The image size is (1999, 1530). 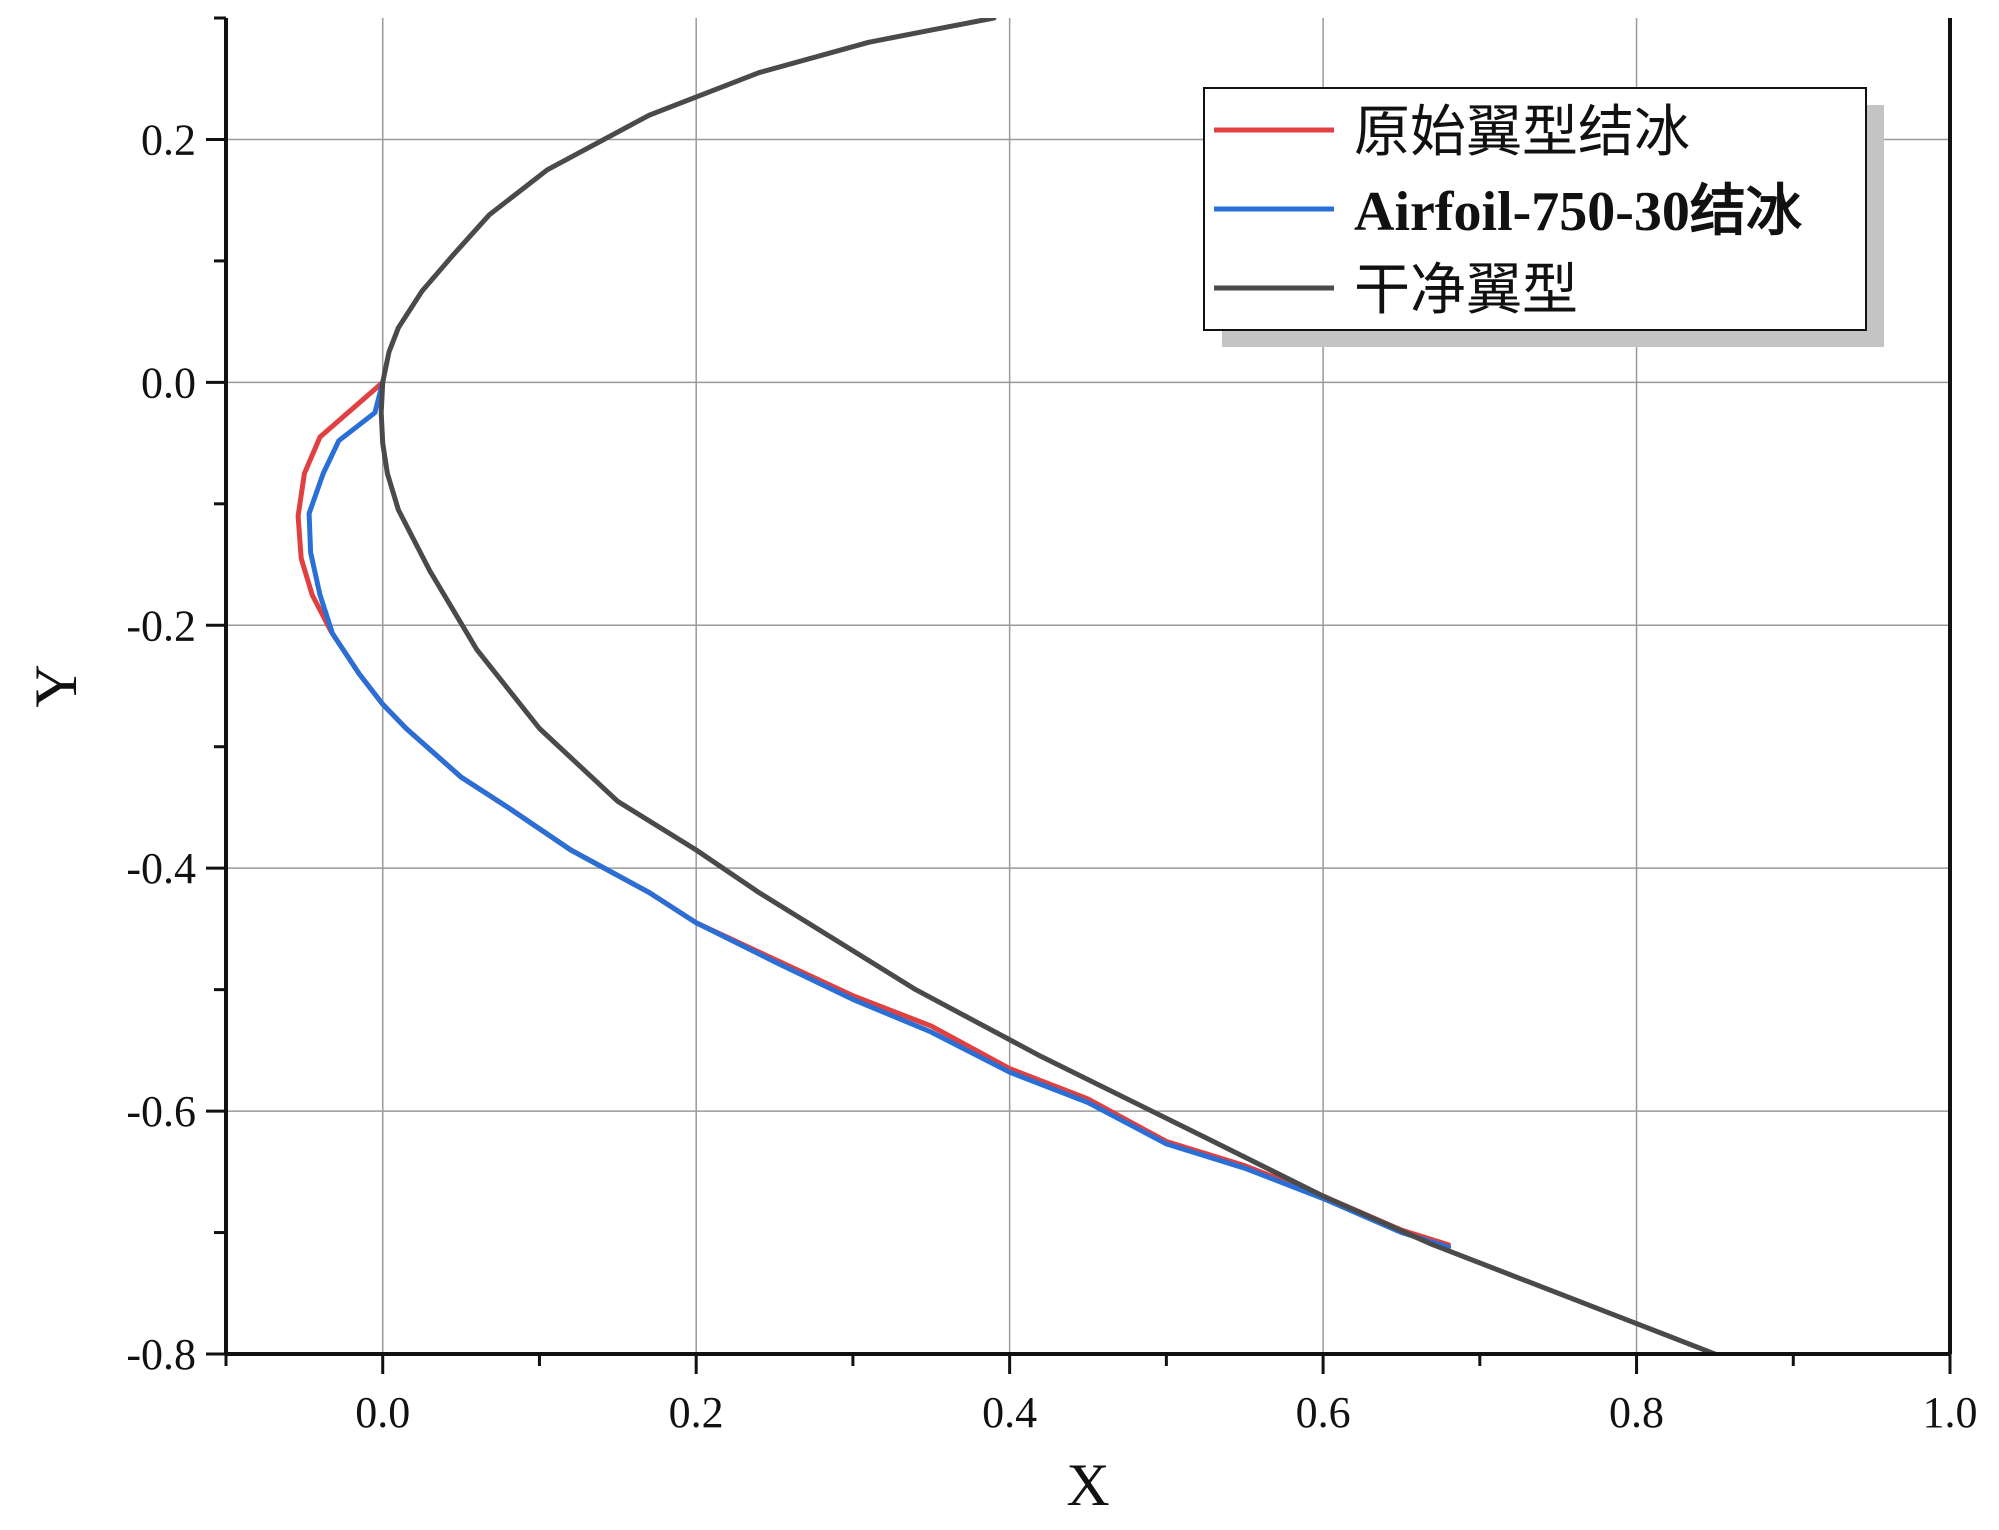 I want to click on y-tick-label: 0.0, so click(x=168, y=382).